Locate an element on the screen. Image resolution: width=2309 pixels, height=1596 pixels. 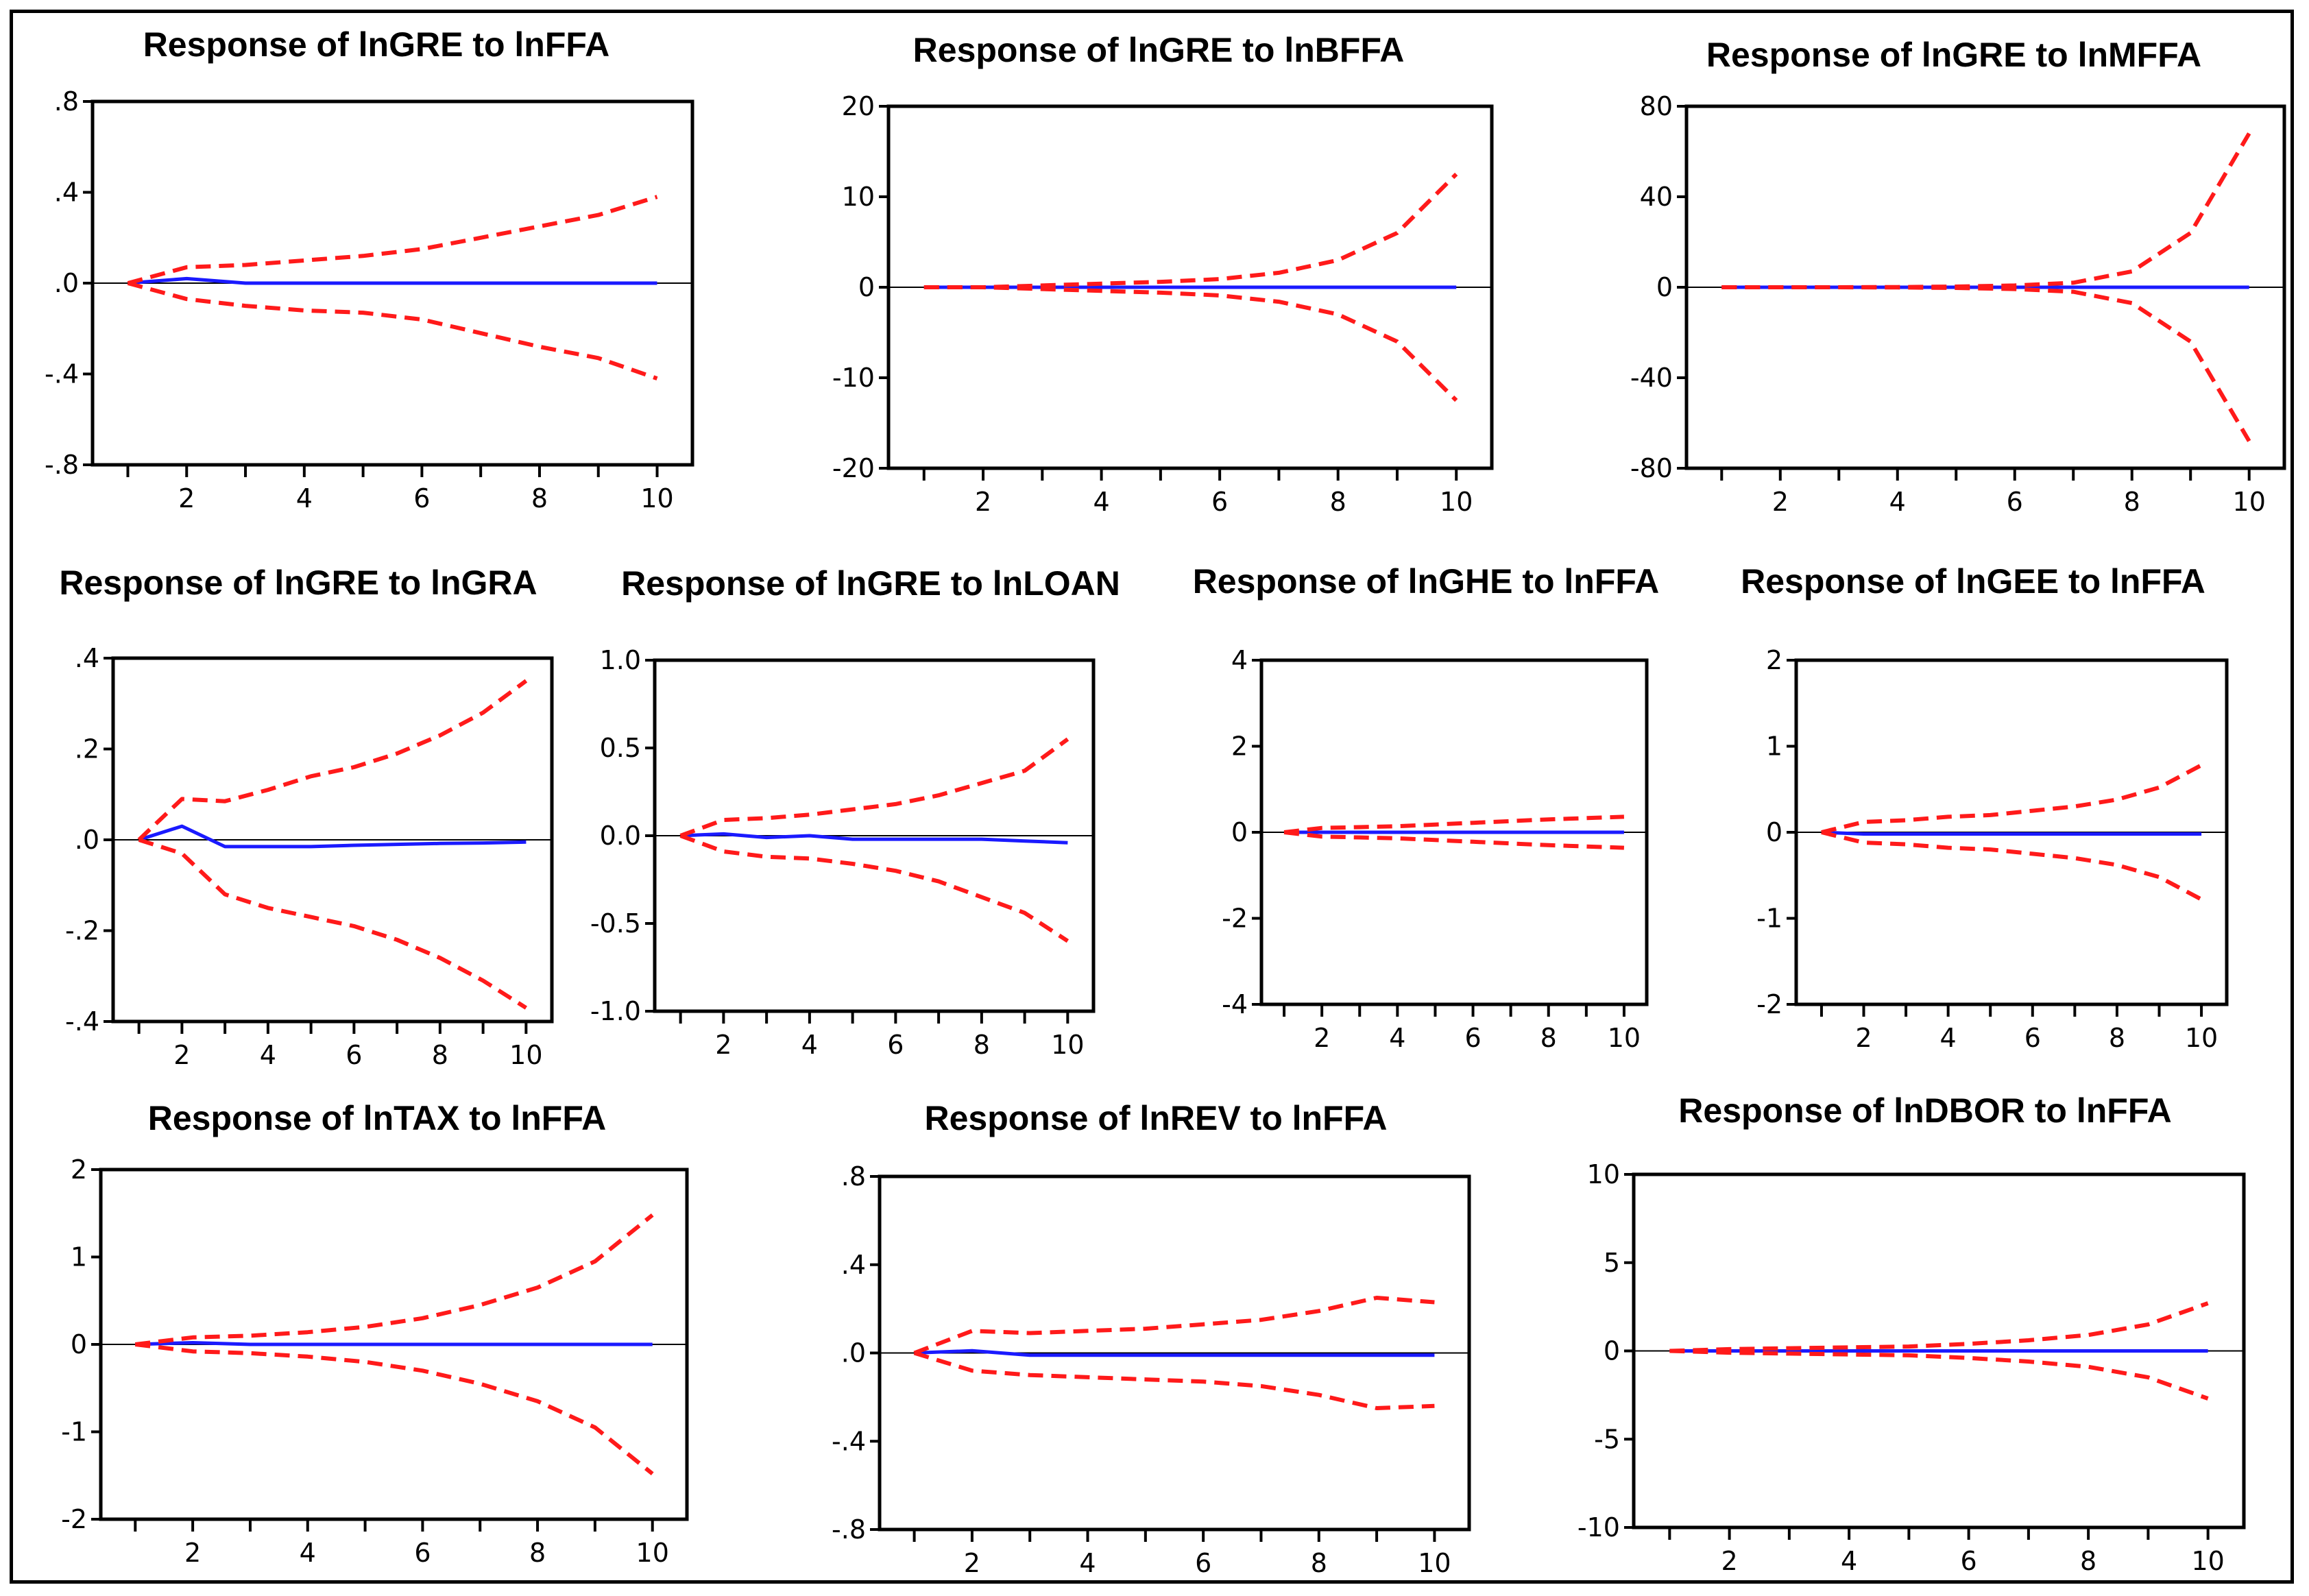
panel-title: Response of lnGRE to lnGRA is located at coordinates (298, 583).